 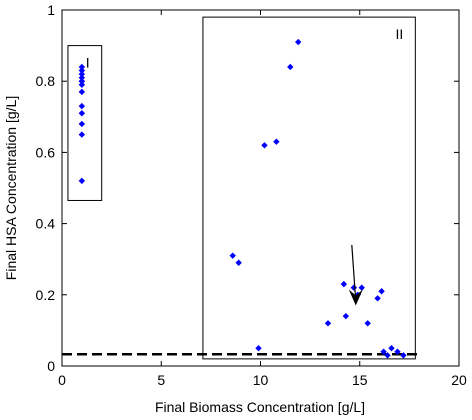 I want to click on y-axis-label: Final HSA Concentration [g/L], so click(x=11, y=188).